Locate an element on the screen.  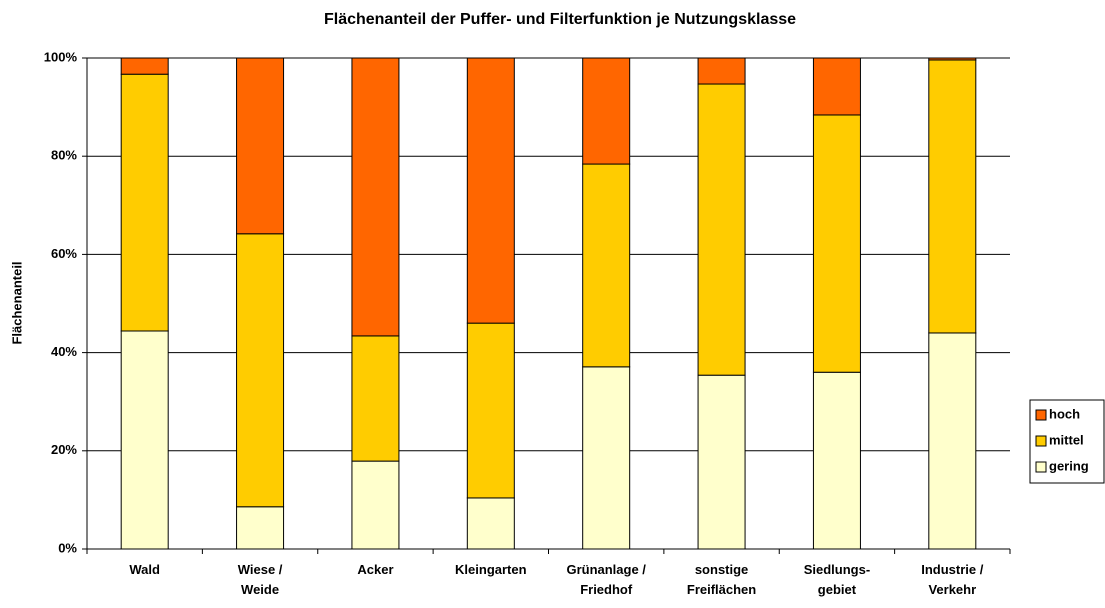
legend-label: mittel is located at coordinates (1066, 439).